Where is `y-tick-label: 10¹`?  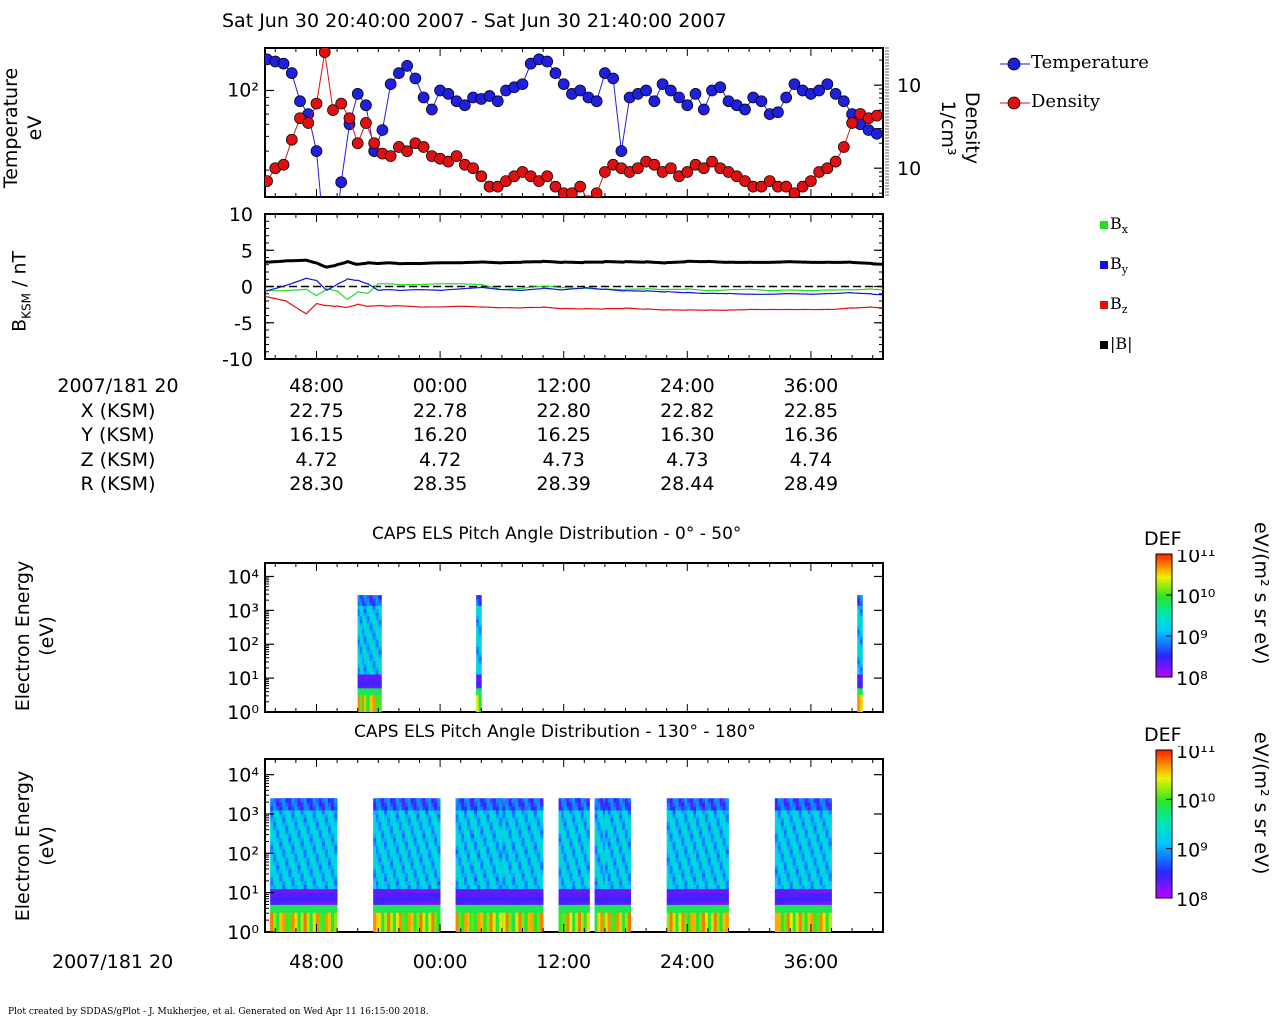 y-tick-label: 10¹ is located at coordinates (243, 679).